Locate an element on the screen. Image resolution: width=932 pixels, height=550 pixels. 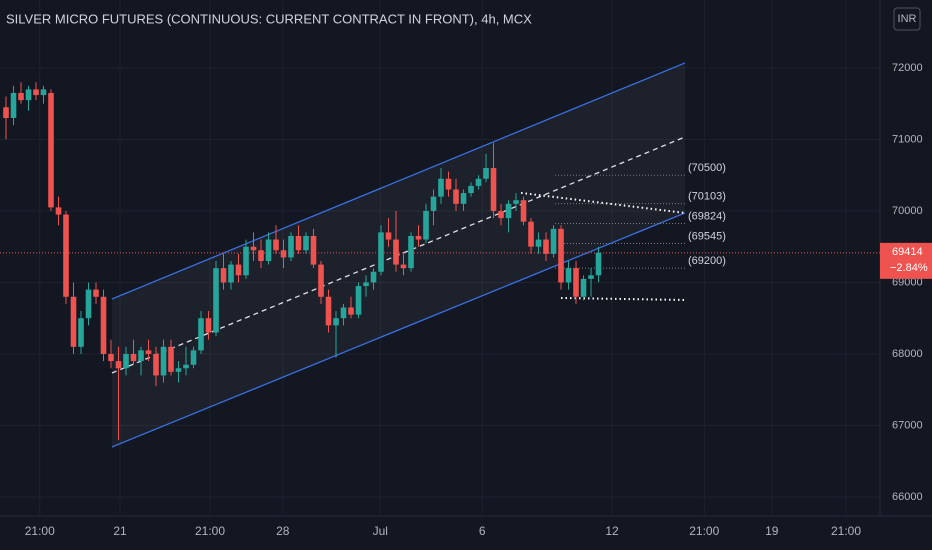
x-tick-label: 21 is located at coordinates (120, 531).